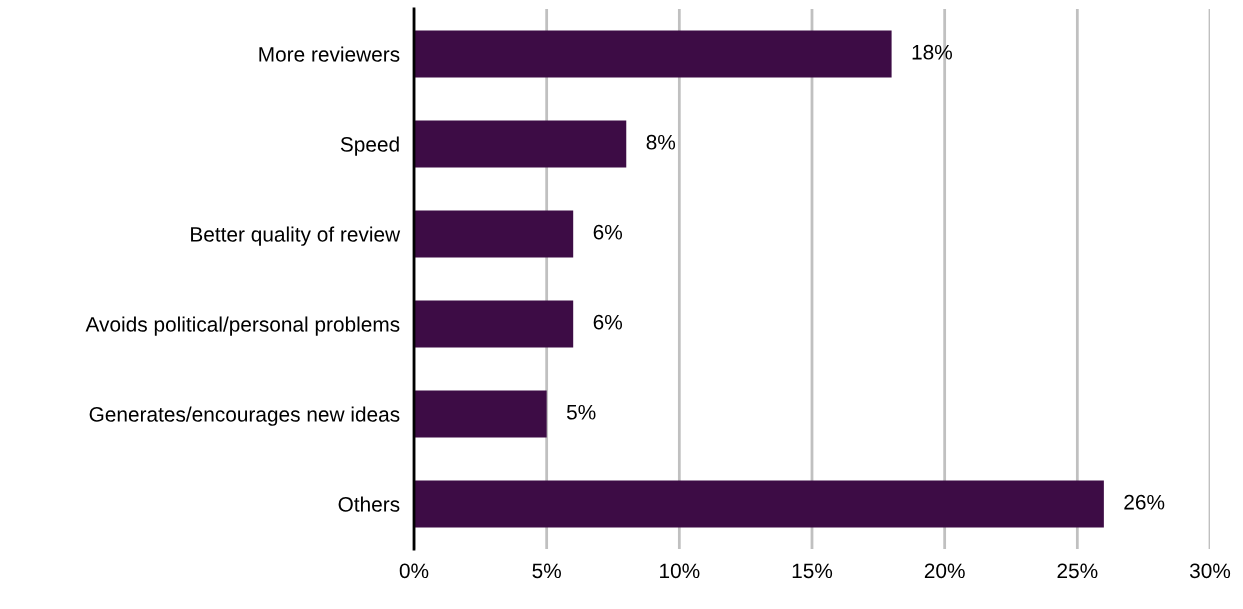  I want to click on data-label: 18%, so click(932, 52).